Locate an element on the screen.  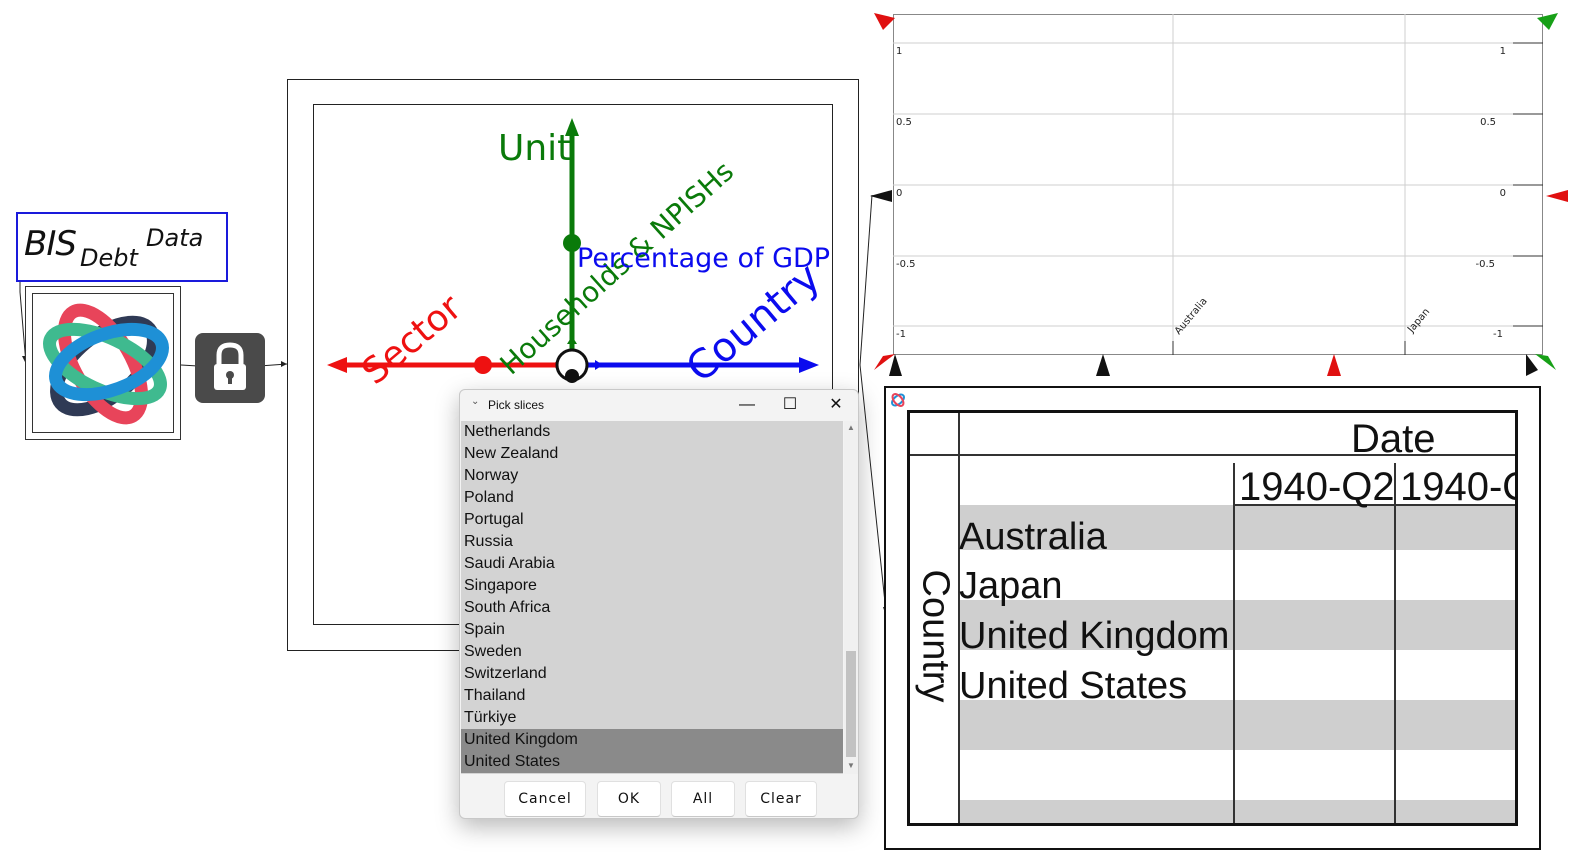
ravel-center-dot is located at coordinates (572, 376).